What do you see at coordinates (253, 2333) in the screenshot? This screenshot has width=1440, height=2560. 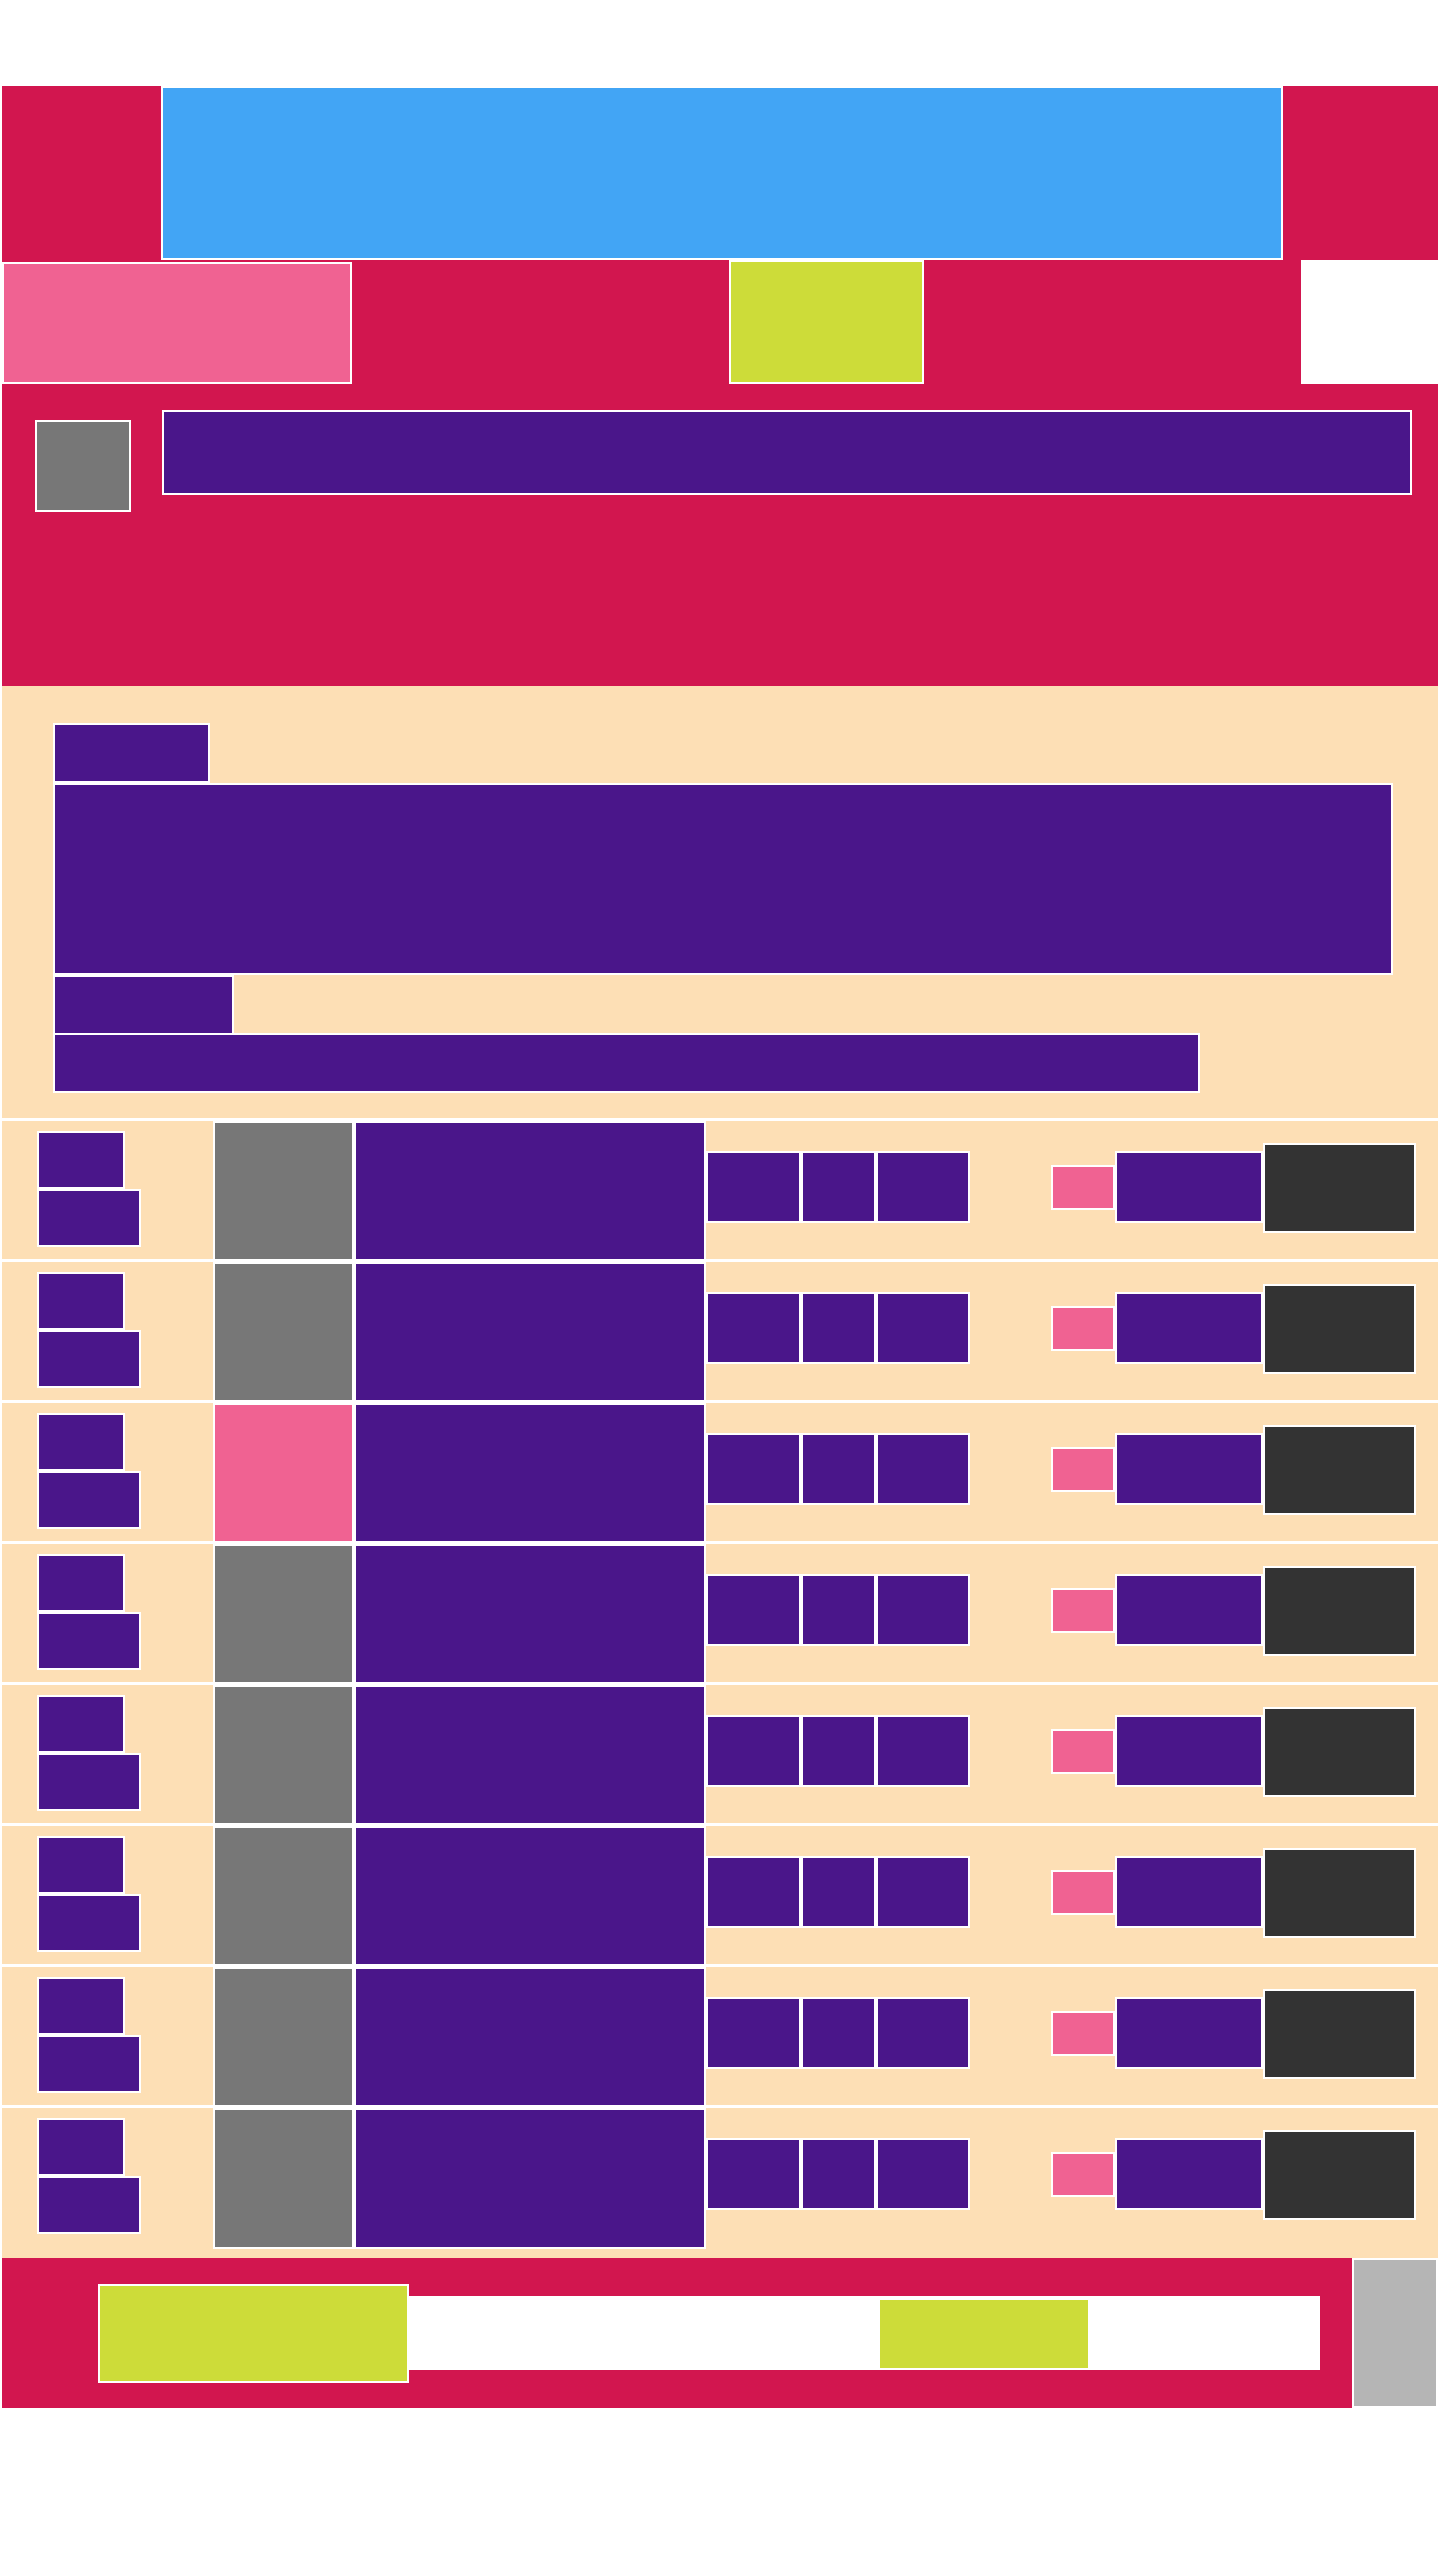 I see `footer-primary-button` at bounding box center [253, 2333].